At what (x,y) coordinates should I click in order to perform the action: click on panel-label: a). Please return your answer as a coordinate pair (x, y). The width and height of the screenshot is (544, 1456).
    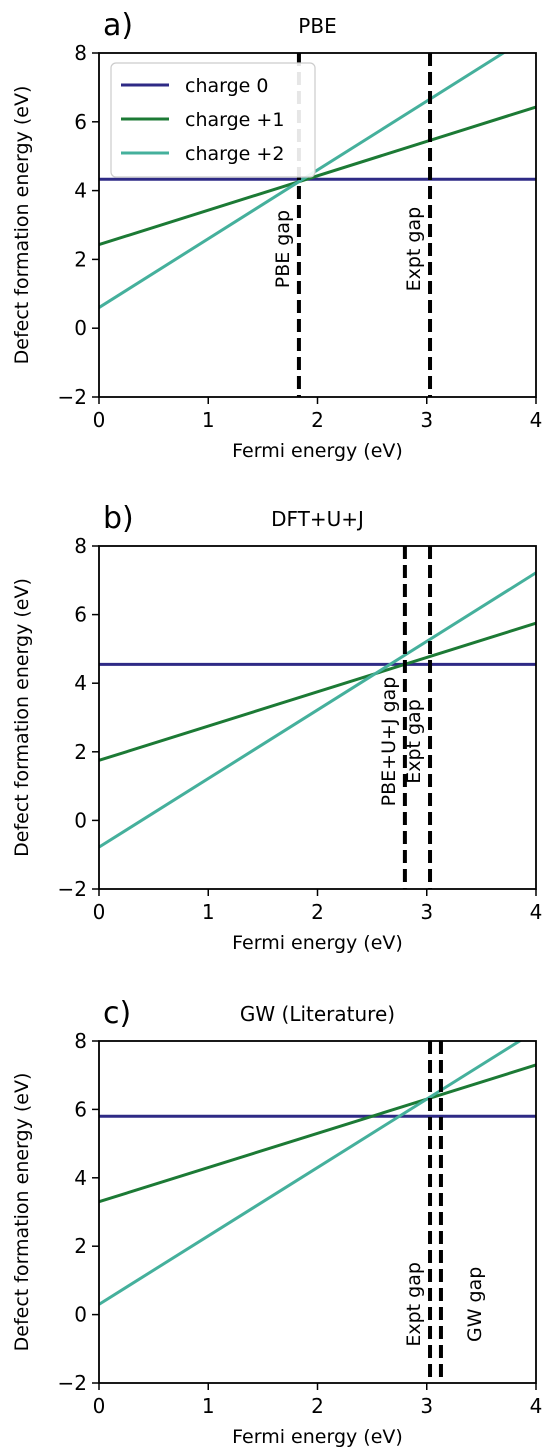
    Looking at the image, I should click on (118, 25).